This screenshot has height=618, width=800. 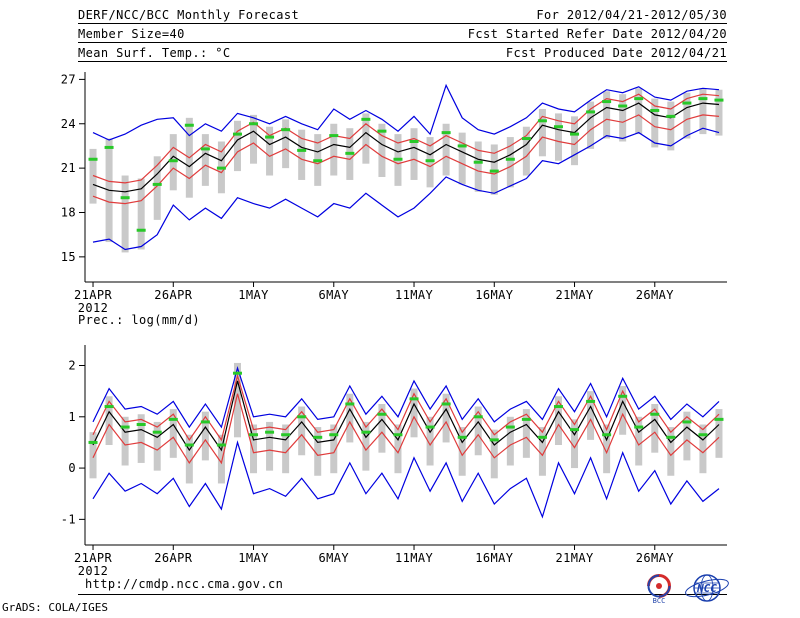 What do you see at coordinates (68, 212) in the screenshot?
I see `svg-text: 18` at bounding box center [68, 212].